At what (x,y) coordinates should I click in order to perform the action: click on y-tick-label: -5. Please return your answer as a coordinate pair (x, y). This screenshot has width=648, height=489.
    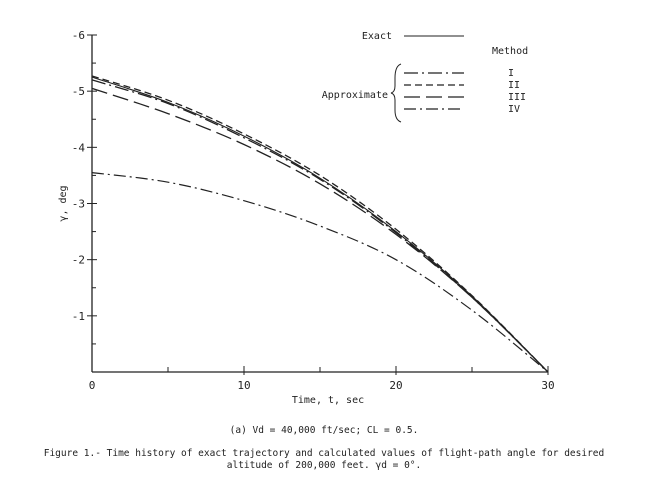
    Looking at the image, I should click on (78, 91).